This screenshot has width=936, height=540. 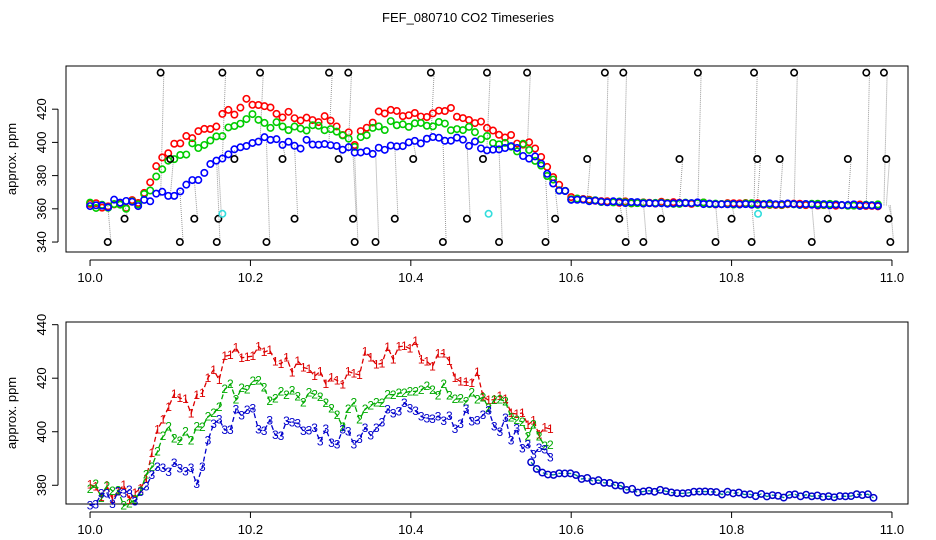 I want to click on top-y-tick-label: 400, so click(x=41, y=143).